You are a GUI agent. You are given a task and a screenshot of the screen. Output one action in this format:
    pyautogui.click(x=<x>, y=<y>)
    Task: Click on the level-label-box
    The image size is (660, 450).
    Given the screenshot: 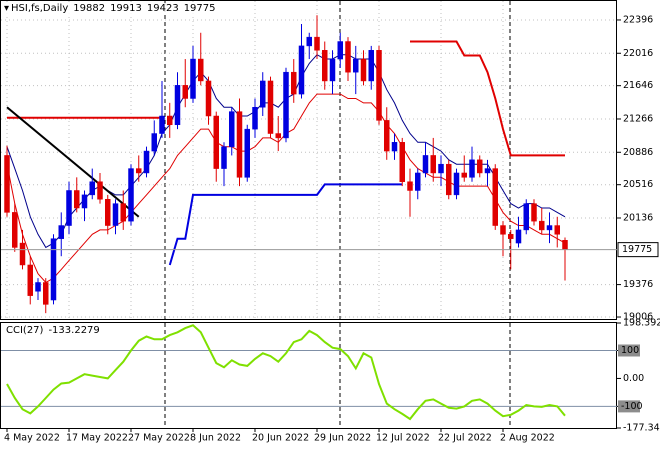 What is the action you would take?
    pyautogui.click(x=629, y=406)
    